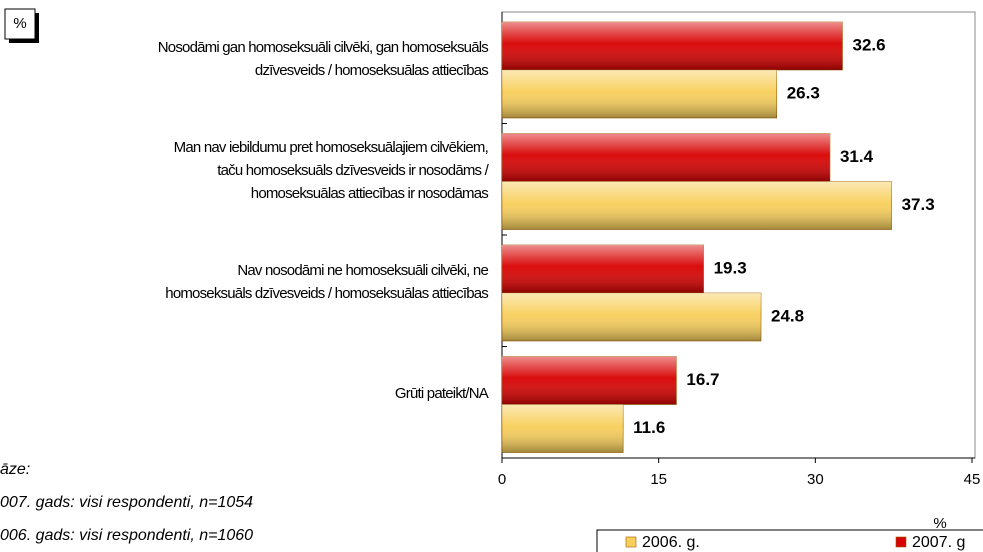  I want to click on legend-label: 2006. g., so click(671, 542).